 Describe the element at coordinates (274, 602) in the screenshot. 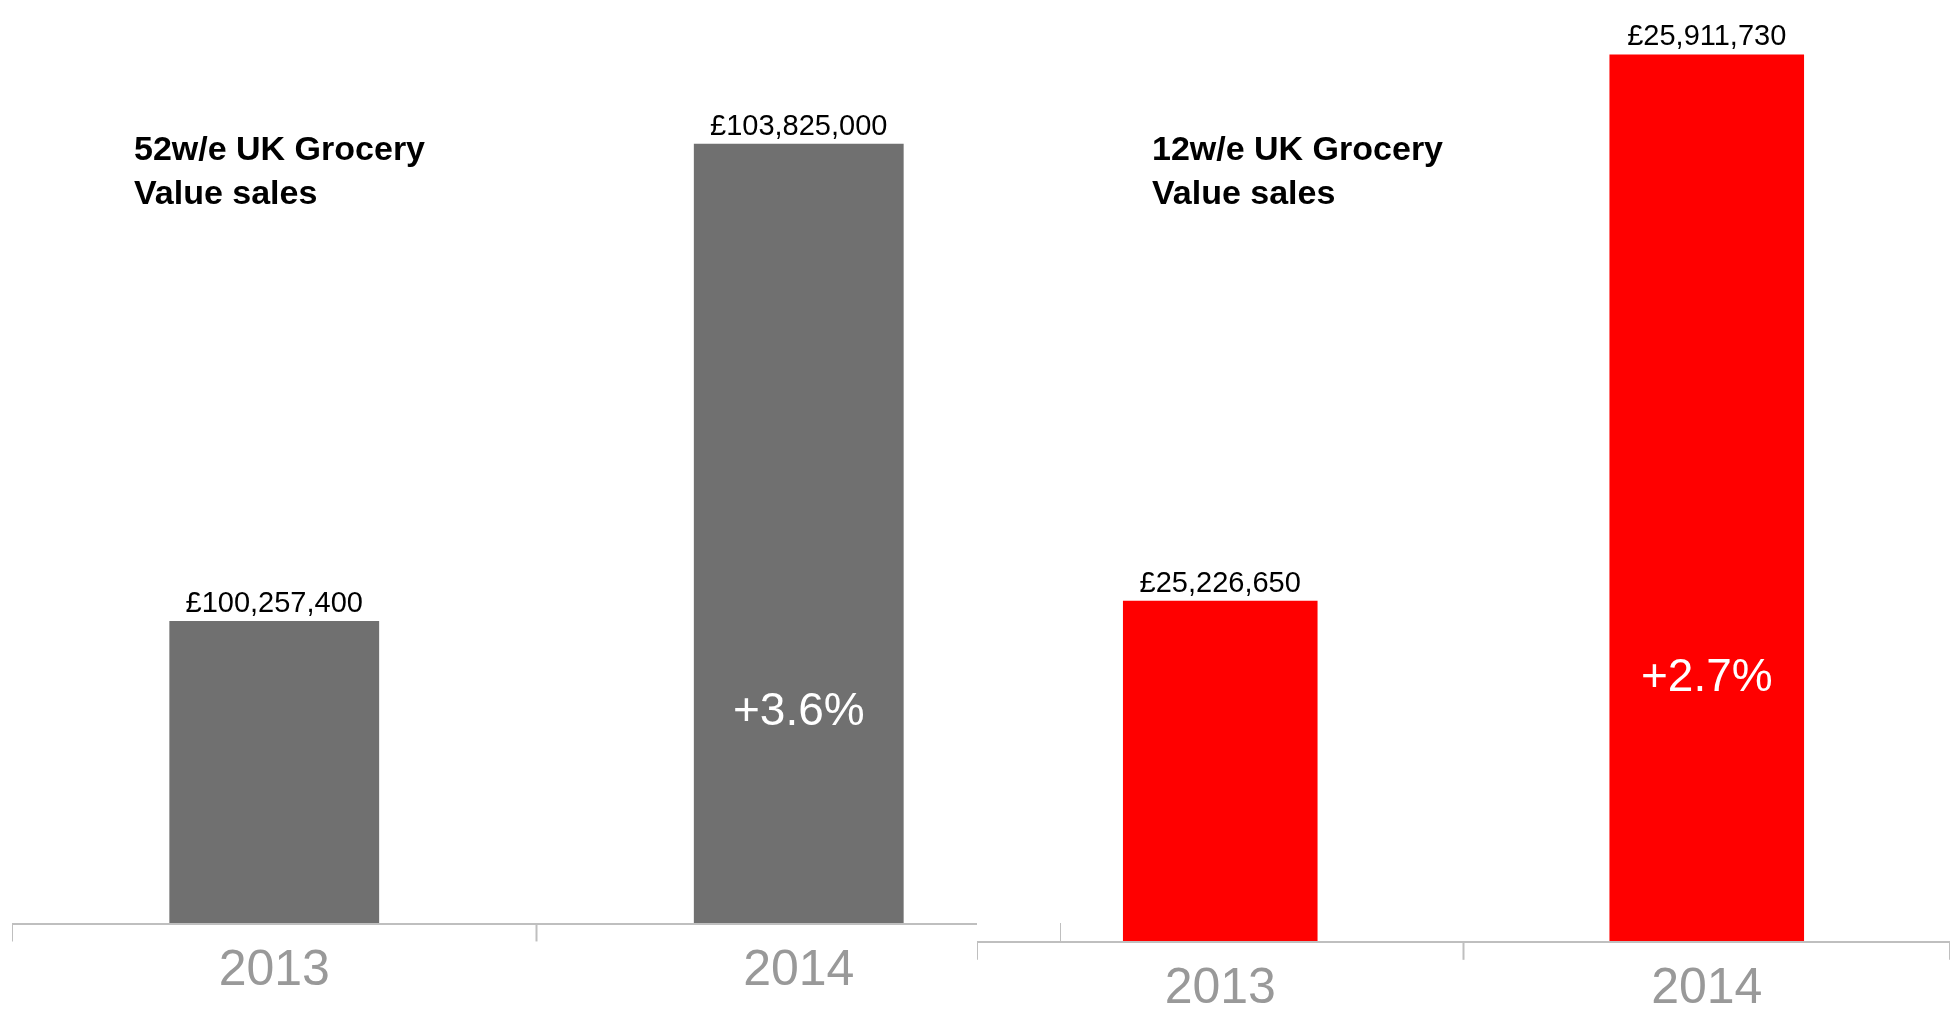

I see `data-label: £100,257,400` at that location.